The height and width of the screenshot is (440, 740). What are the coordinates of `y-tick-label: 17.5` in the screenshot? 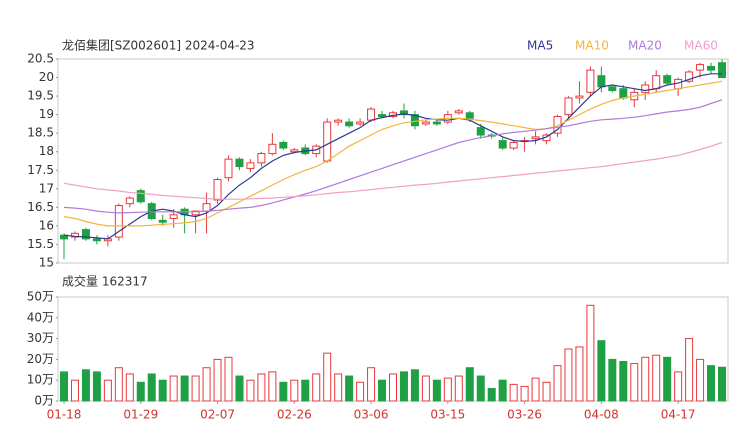 It's located at (40, 170).